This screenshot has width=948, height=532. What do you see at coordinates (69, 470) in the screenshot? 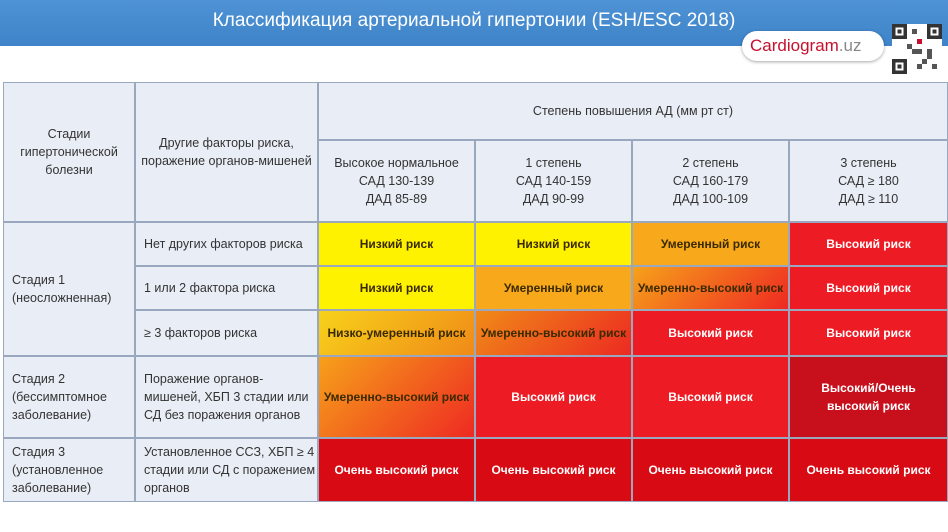
I see `stage-cell: Стадия 3 (установленное заболевание)` at bounding box center [69, 470].